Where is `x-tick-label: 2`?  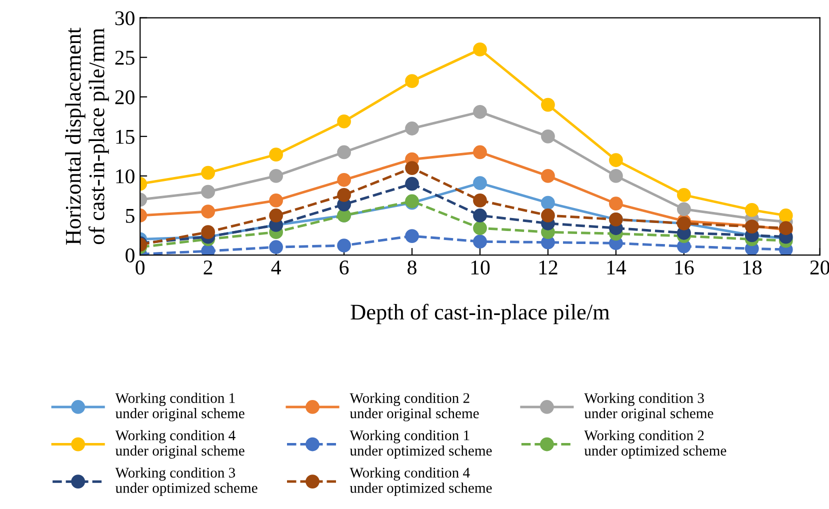
x-tick-label: 2 is located at coordinates (208, 267).